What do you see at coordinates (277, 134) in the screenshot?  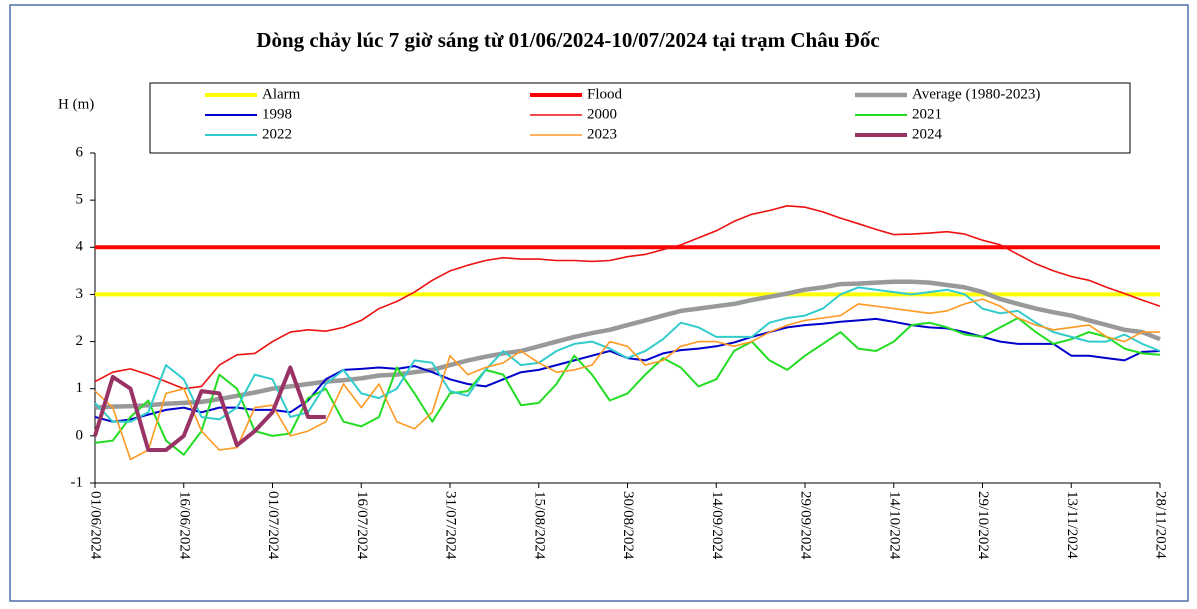 I see `legend-label: 2022` at bounding box center [277, 134].